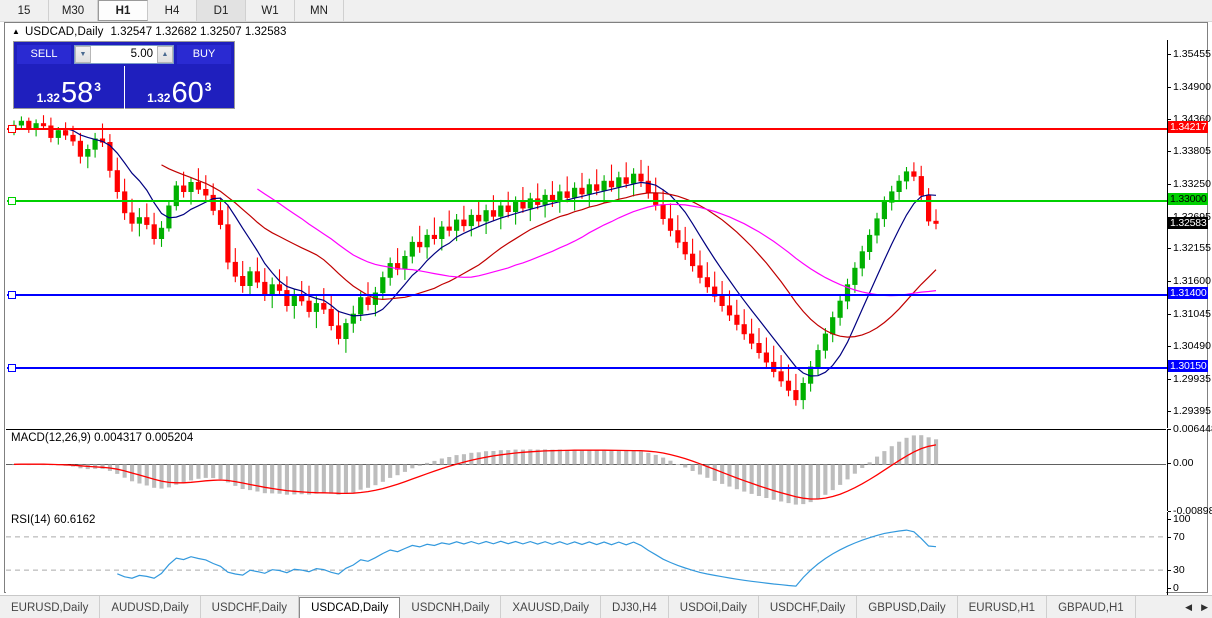 The image size is (1212, 618). I want to click on tab-scroll-controls: ◀ ▶, so click(1196, 607).